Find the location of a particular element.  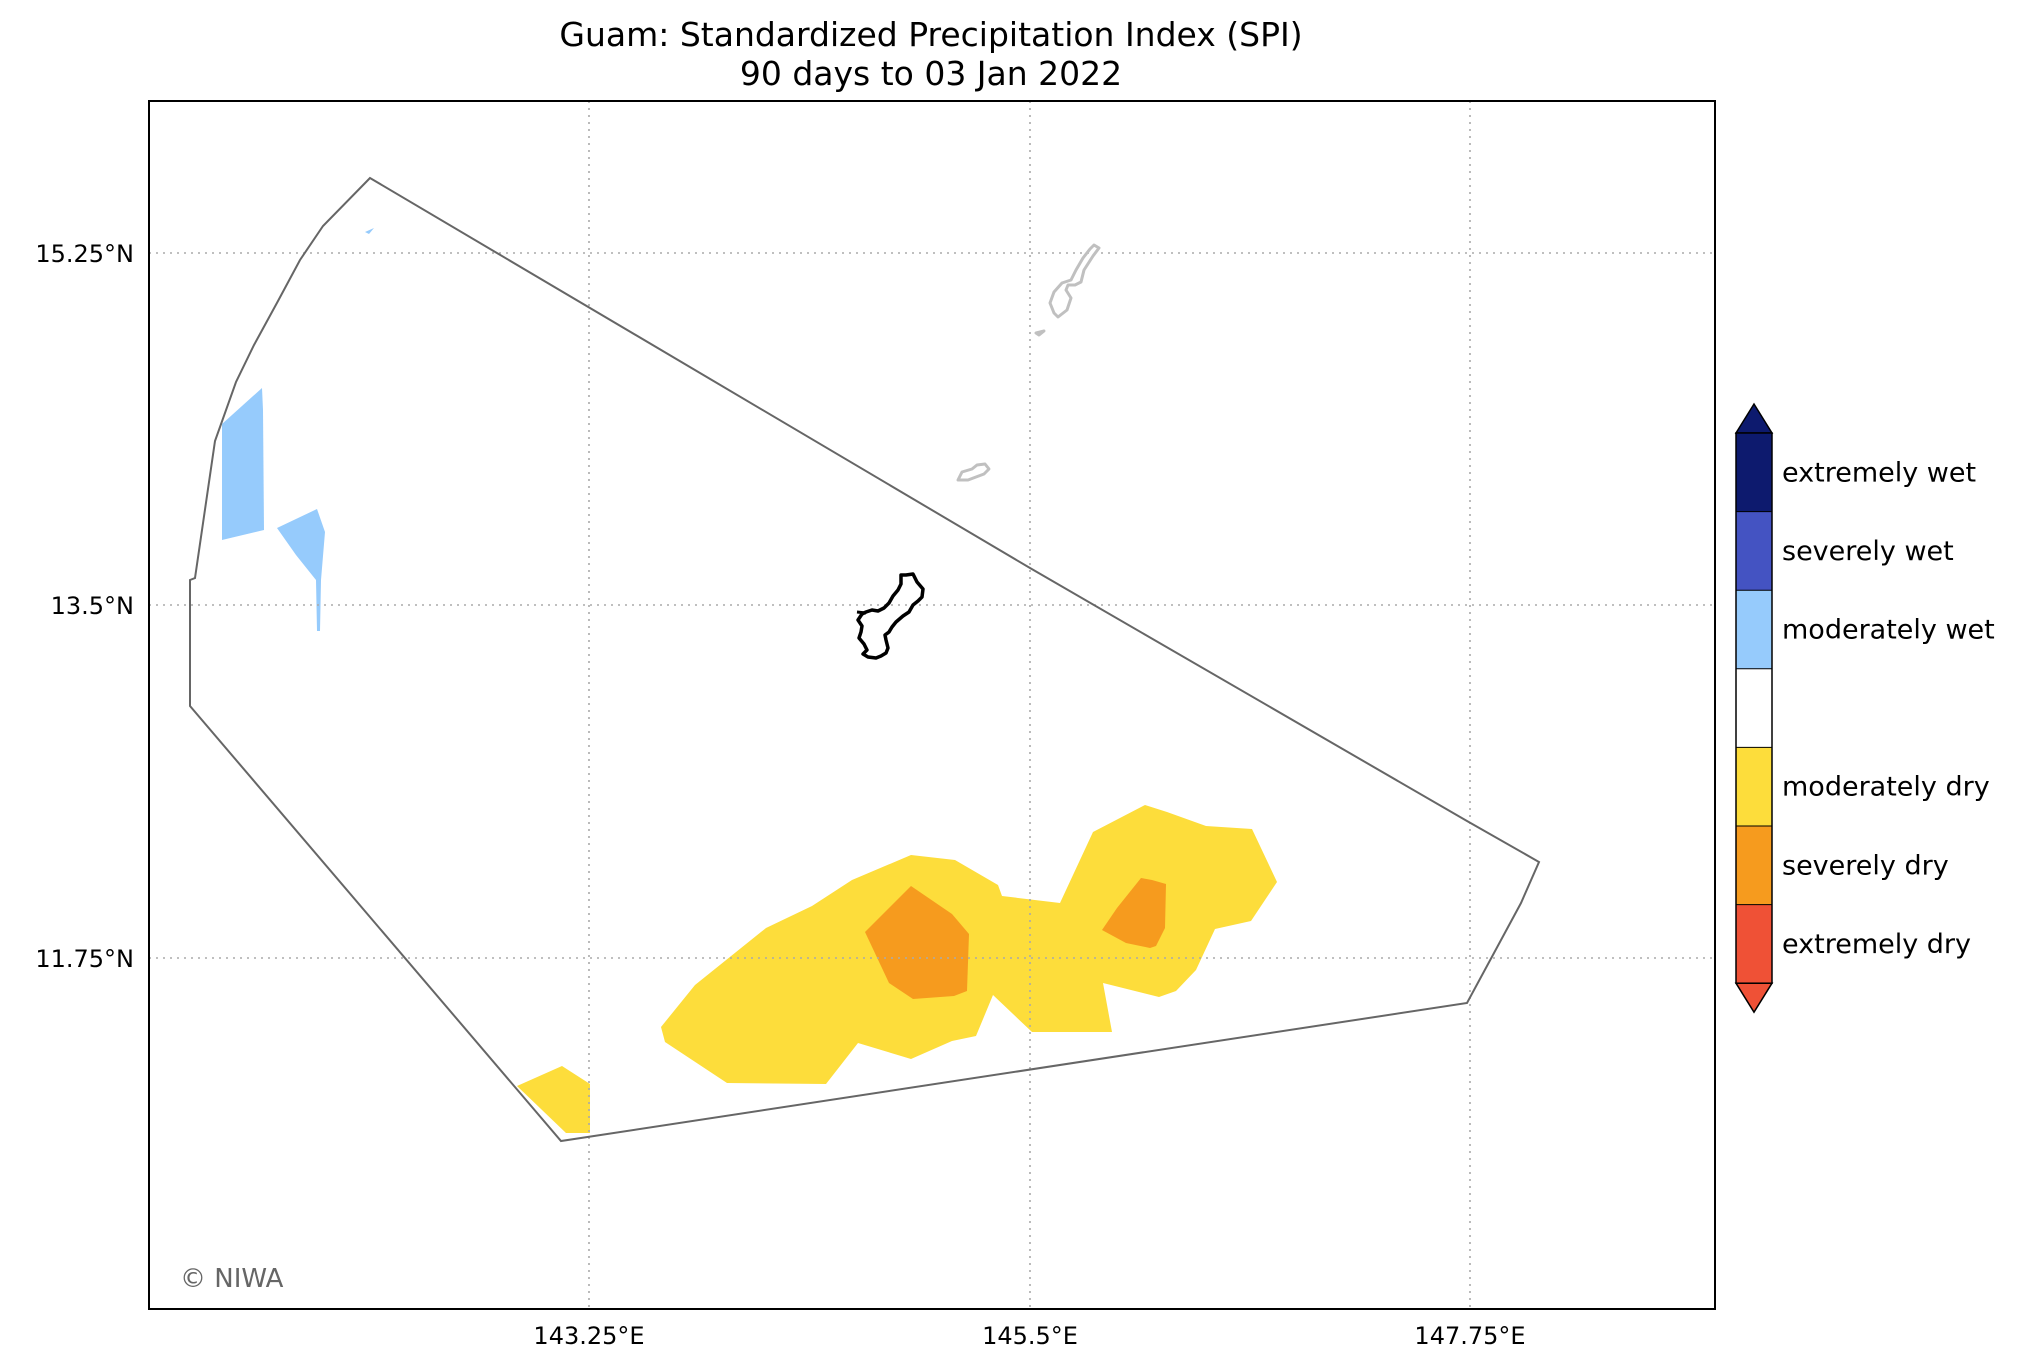

mariana-islands is located at coordinates (1028, 362).